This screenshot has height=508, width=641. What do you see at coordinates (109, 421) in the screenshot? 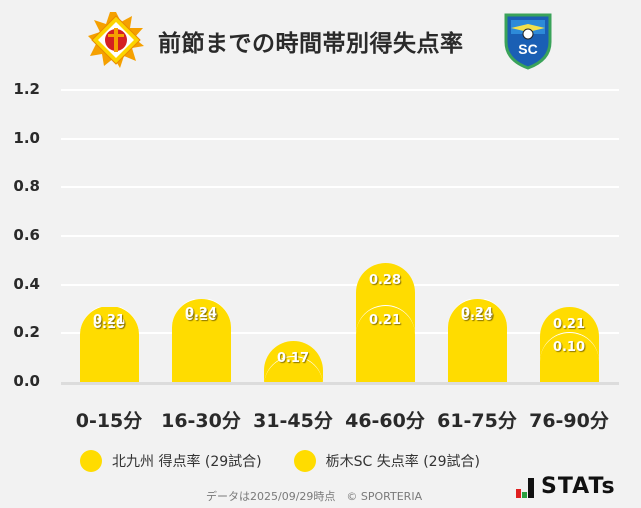
I see `x-axis-tick-label: 0-15分` at bounding box center [109, 421].